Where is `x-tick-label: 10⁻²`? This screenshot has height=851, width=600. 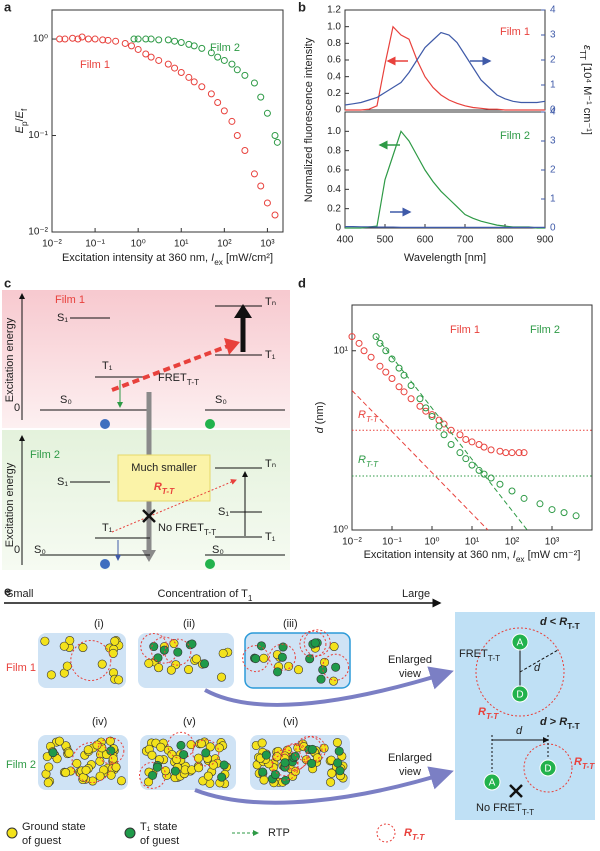
x-tick-label: 10⁻² is located at coordinates (52, 244).